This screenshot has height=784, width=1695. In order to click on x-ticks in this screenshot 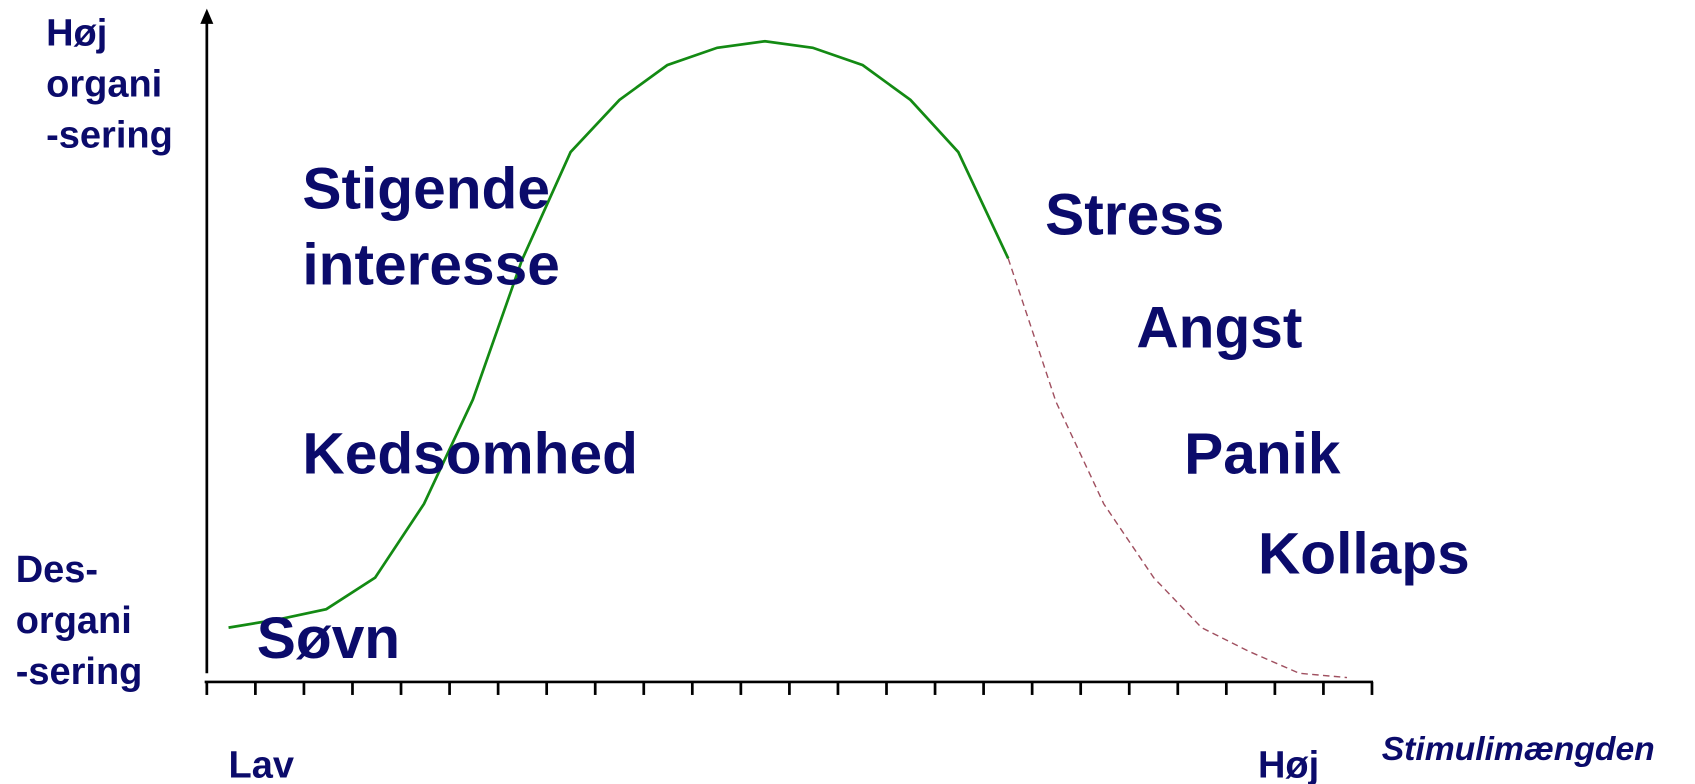, I will do `click(789, 688)`.